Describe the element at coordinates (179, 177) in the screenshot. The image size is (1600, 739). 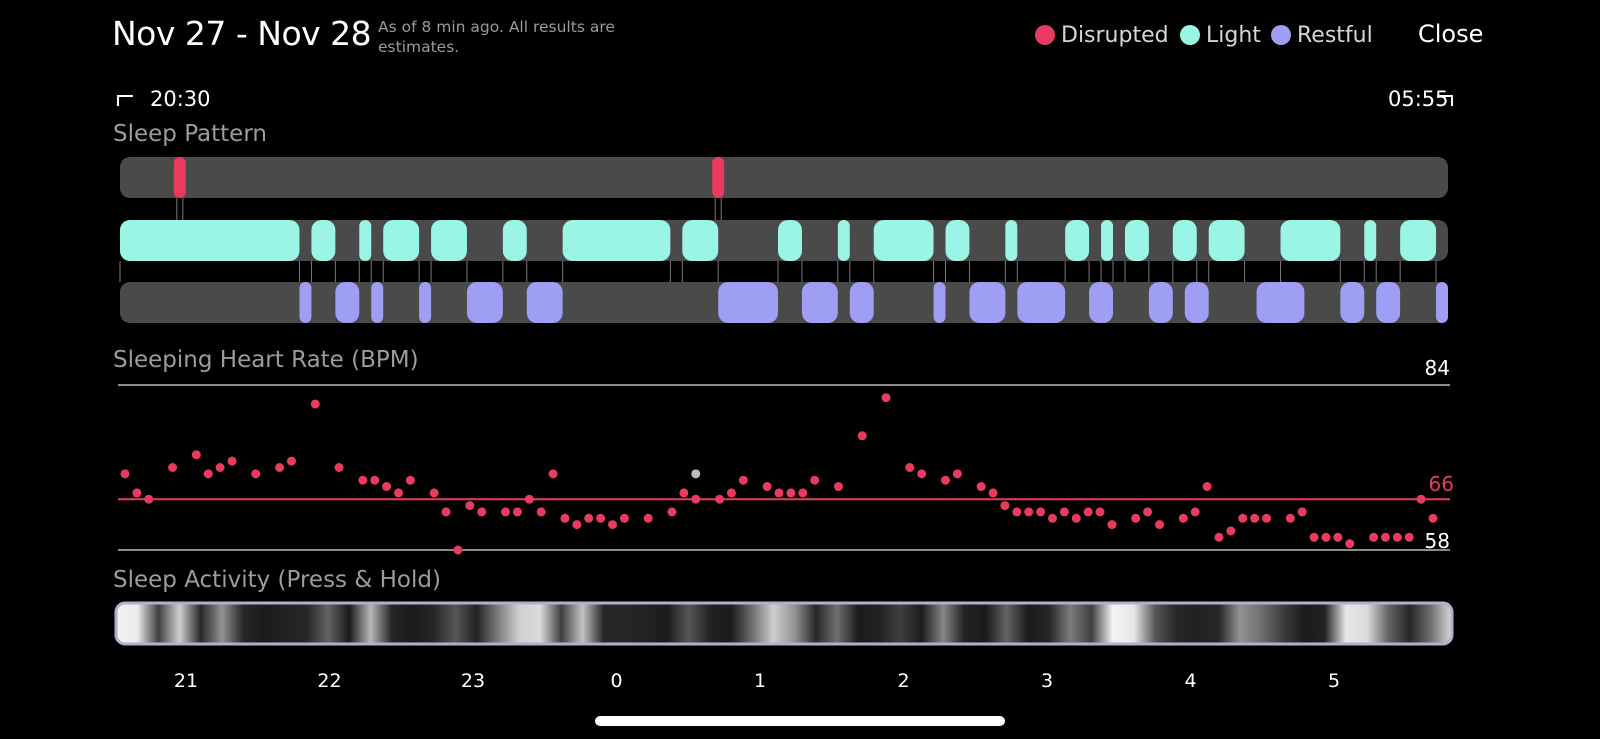
I see `disrupted-segment` at that location.